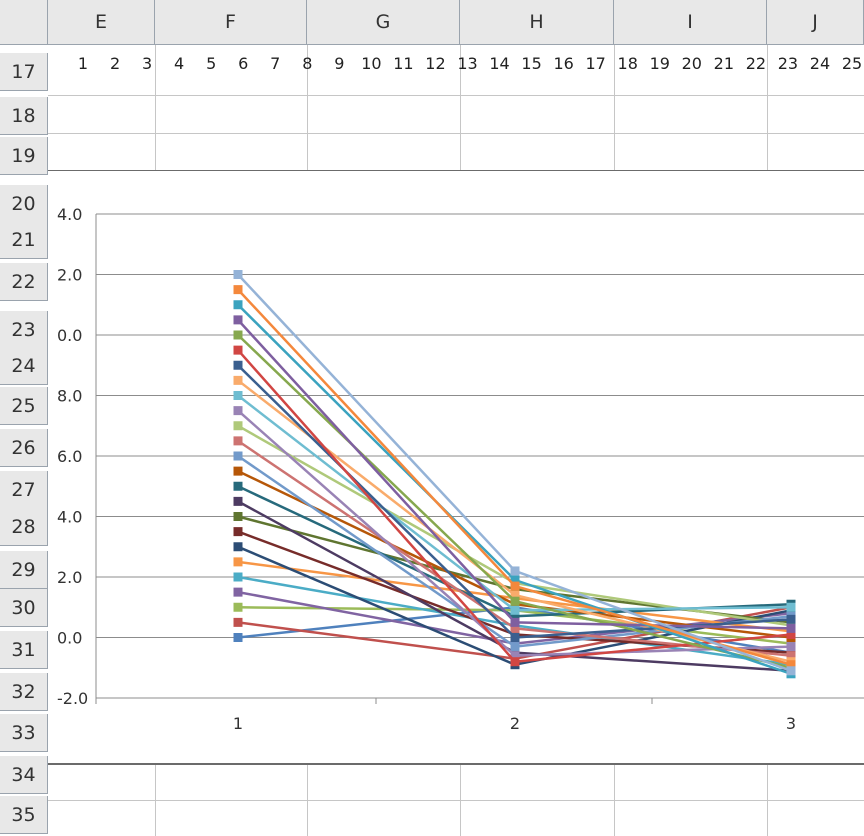  Describe the element at coordinates (243, 63) in the screenshot. I see `ruler-number: 6` at that location.